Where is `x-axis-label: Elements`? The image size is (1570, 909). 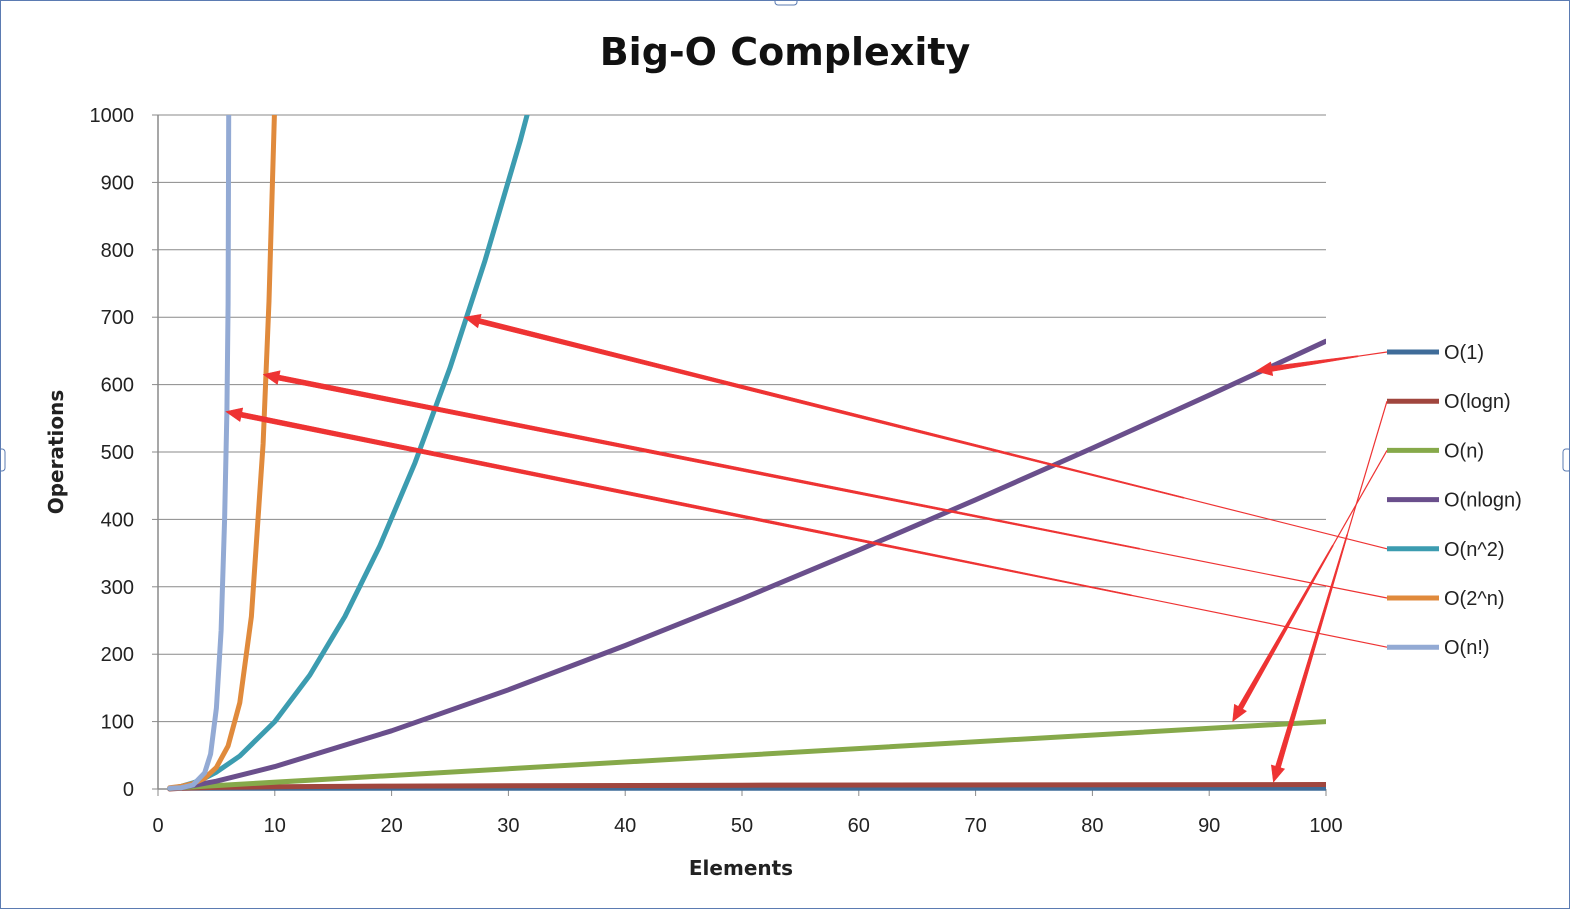
x-axis-label: Elements is located at coordinates (741, 868).